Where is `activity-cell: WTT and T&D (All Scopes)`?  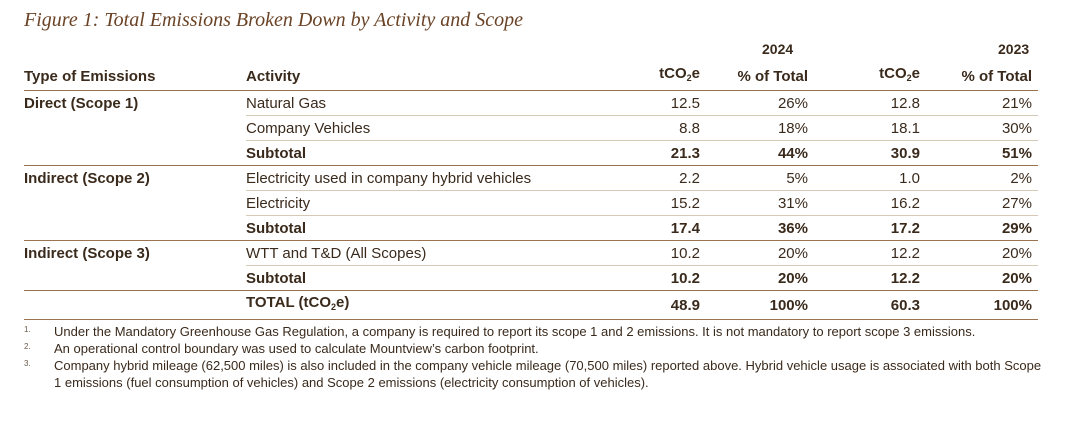 activity-cell: WTT and T&D (All Scopes) is located at coordinates (421, 253).